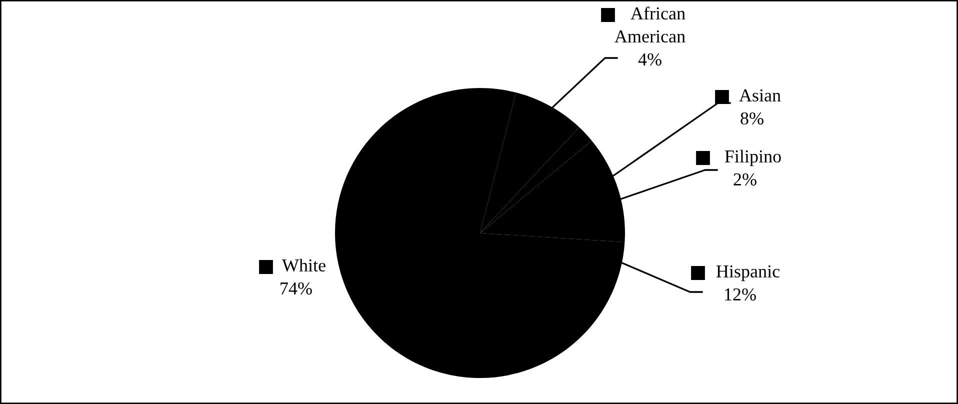 This screenshot has height=404, width=958. Describe the element at coordinates (752, 158) in the screenshot. I see `legend-label: Filipino` at that location.